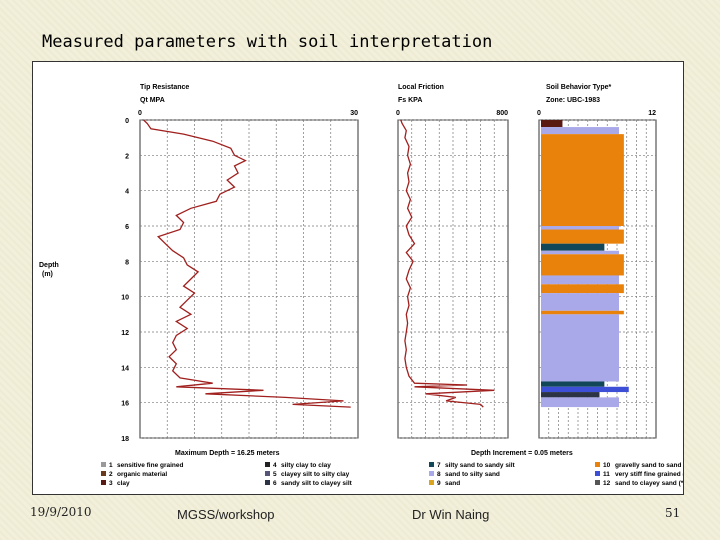 The height and width of the screenshot is (540, 720). I want to click on legend-label-7: silty sand to sandy silt, so click(480, 465).